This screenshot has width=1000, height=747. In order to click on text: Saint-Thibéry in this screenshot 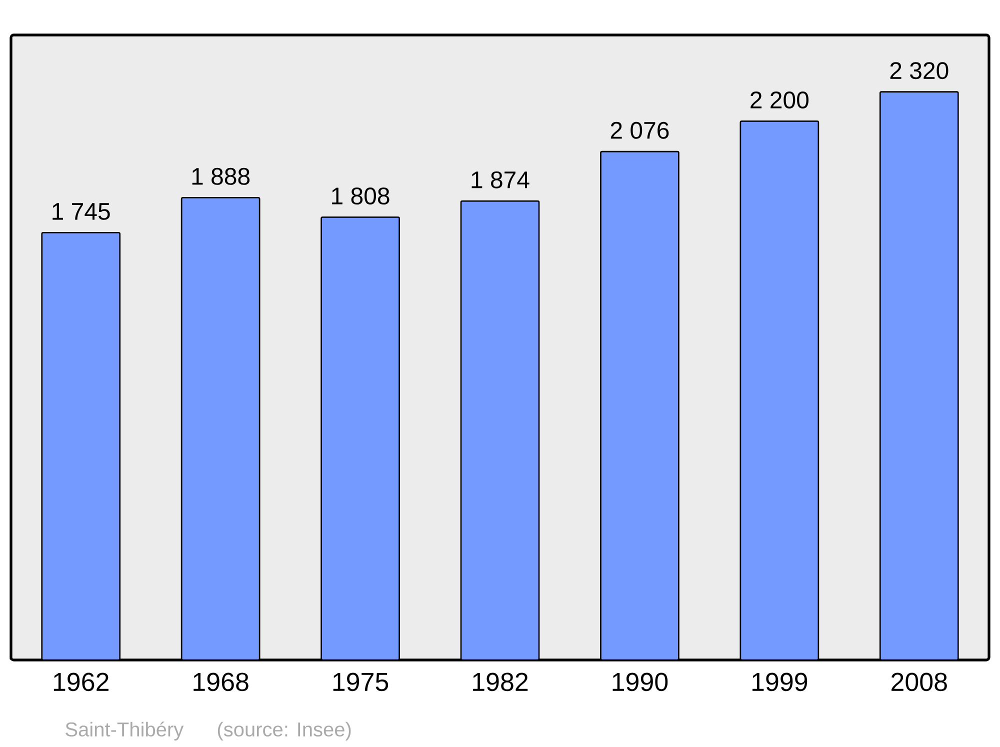, I will do `click(125, 731)`.